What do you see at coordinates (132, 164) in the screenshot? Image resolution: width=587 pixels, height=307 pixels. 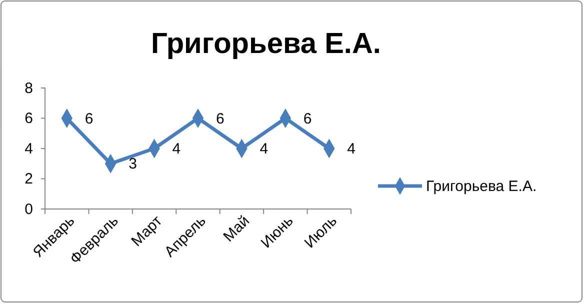 I see `data-label: 3` at bounding box center [132, 164].